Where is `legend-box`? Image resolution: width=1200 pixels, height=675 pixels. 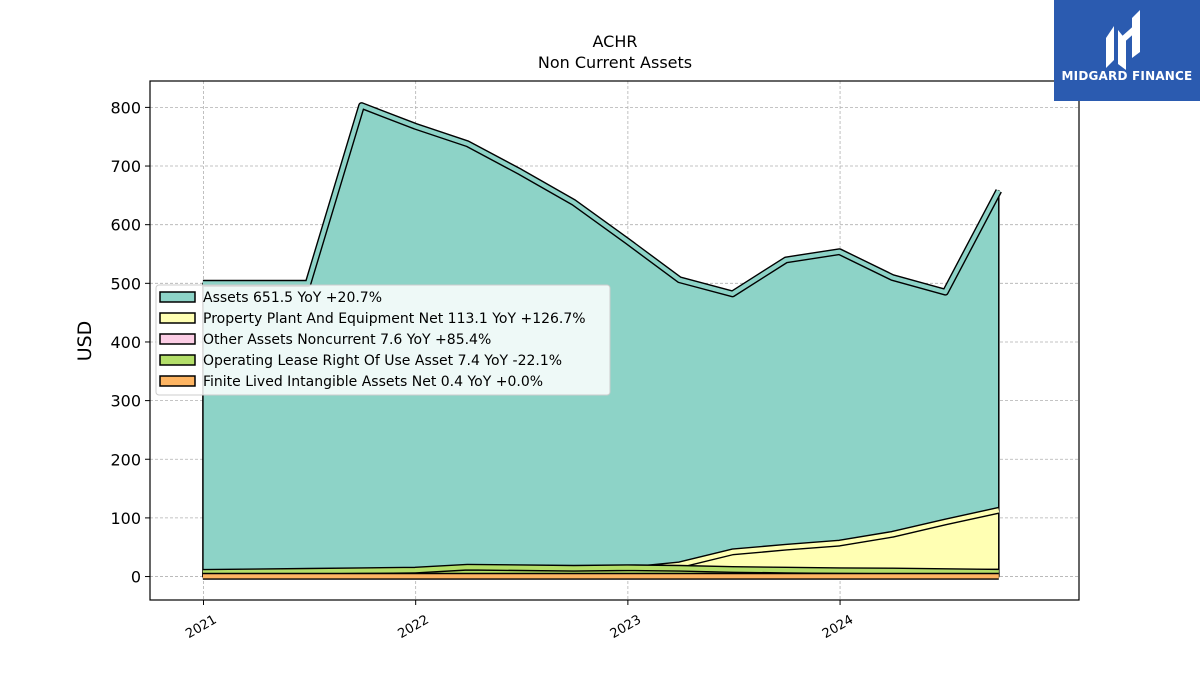
legend-box is located at coordinates (383, 340).